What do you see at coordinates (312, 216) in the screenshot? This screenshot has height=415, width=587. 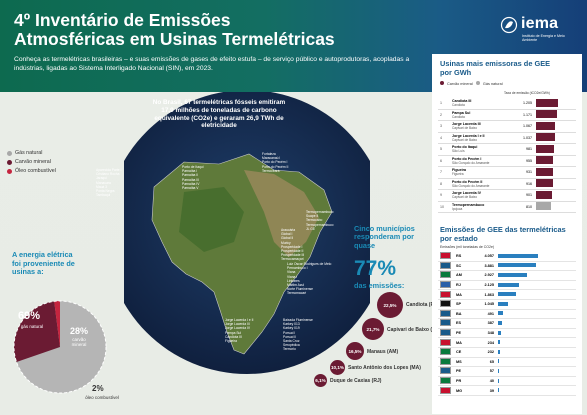 I see `plant-name: Suape II` at bounding box center [312, 216].